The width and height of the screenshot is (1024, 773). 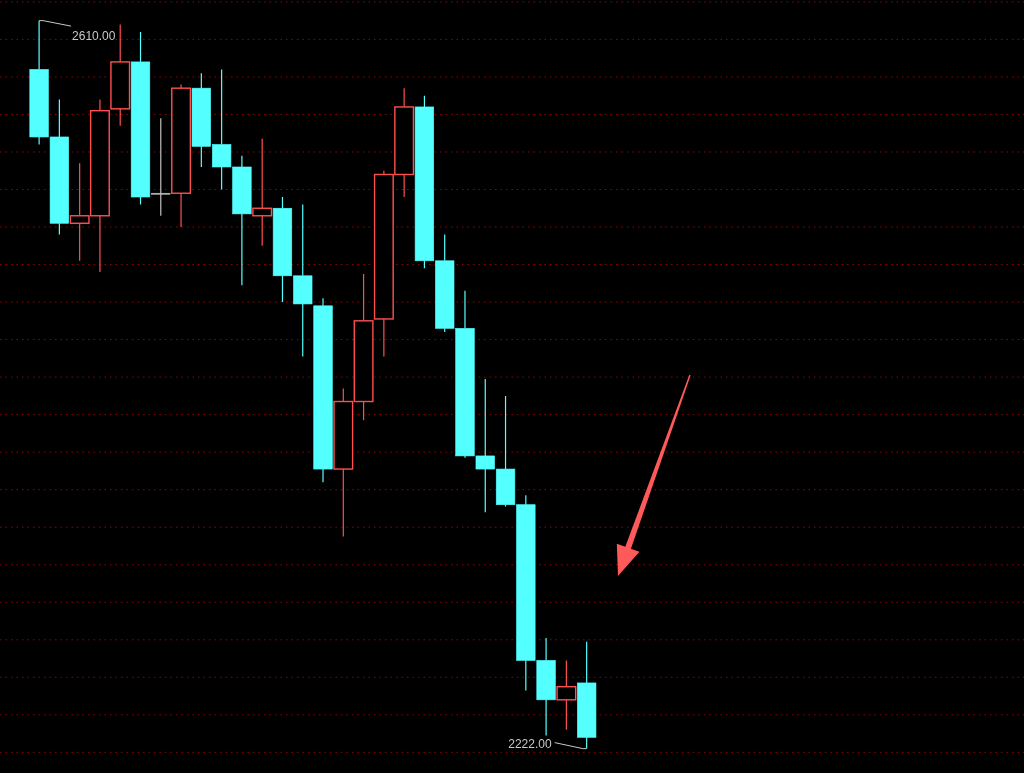 I want to click on annotation: 2610.00, so click(x=94, y=35).